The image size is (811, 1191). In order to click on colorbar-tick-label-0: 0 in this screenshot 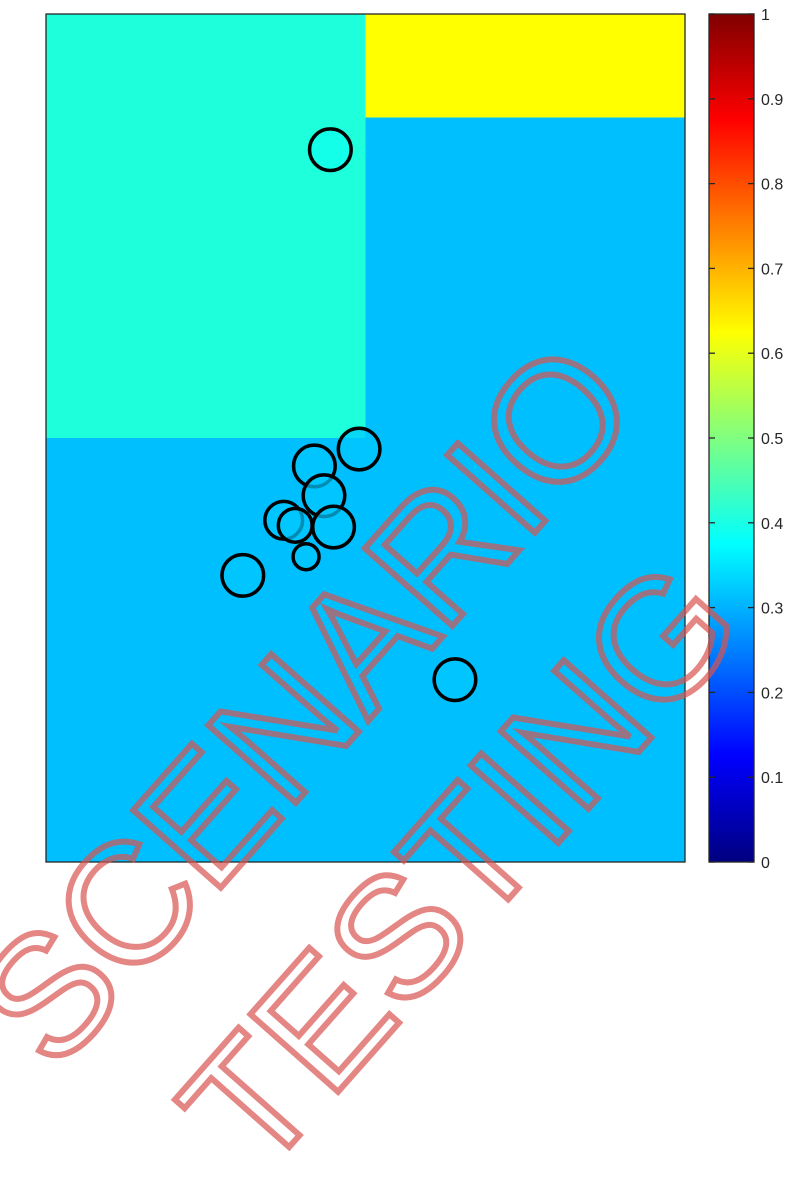, I will do `click(765, 863)`.